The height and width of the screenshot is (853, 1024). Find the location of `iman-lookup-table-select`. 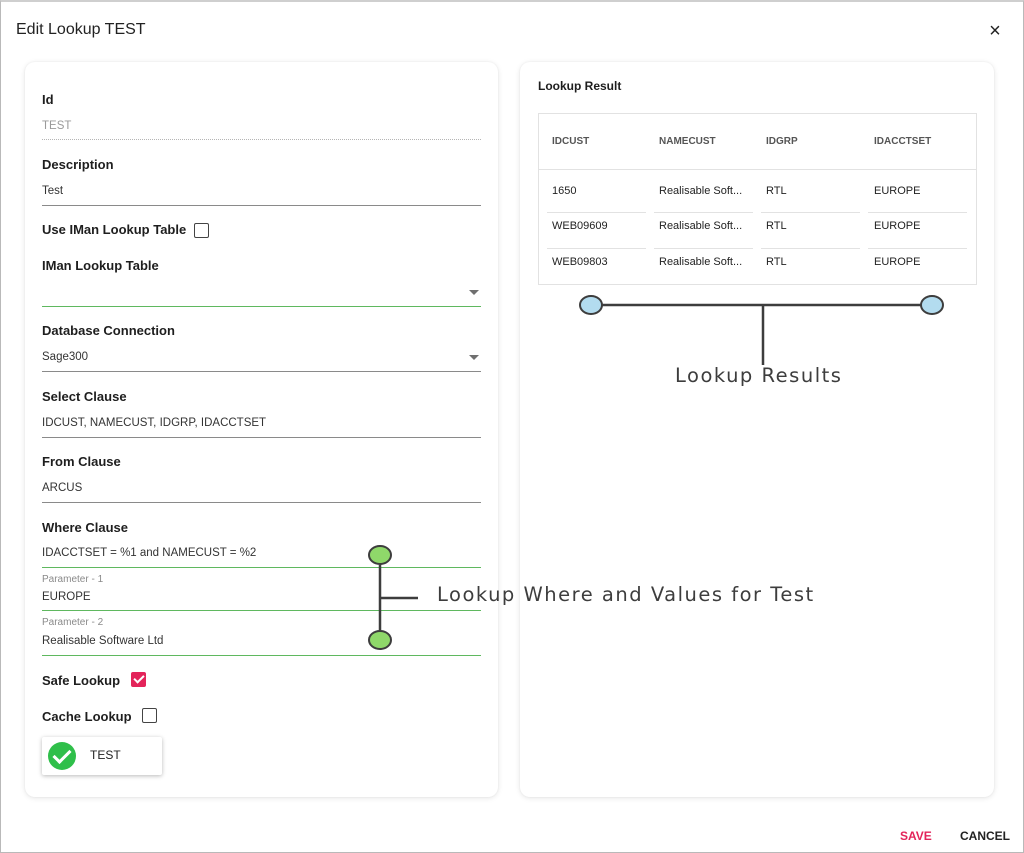

iman-lookup-table-select is located at coordinates (242, 294).